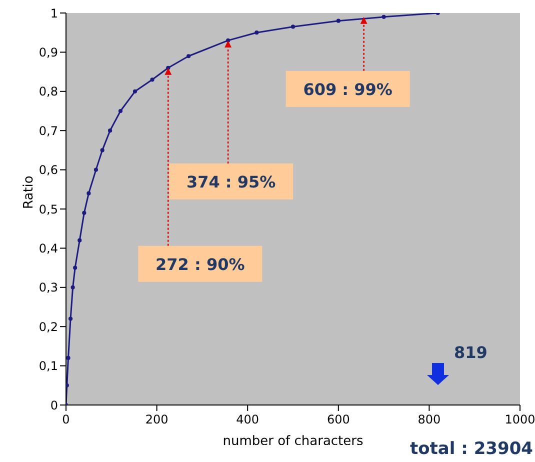 The width and height of the screenshot is (535, 462). I want to click on y-axis-title: Ratio, so click(29, 192).